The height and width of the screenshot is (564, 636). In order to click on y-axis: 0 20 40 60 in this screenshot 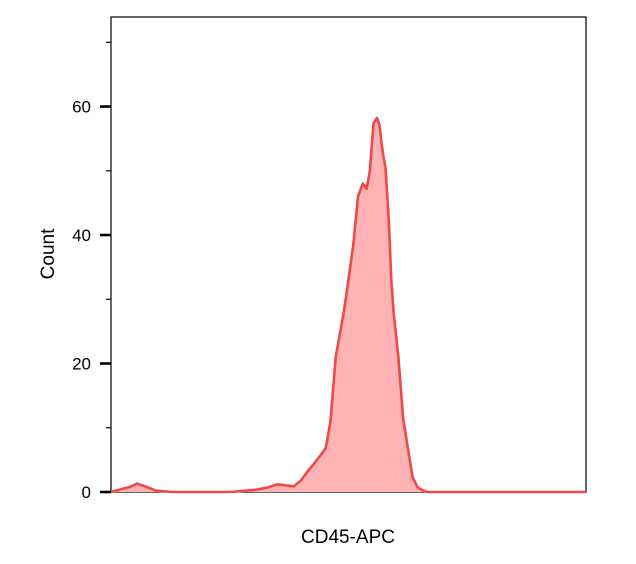, I will do `click(91, 271)`.